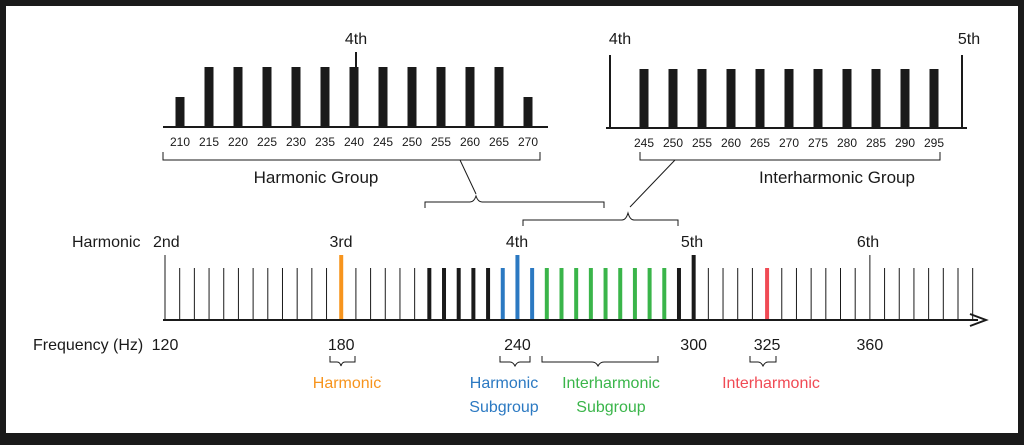 This screenshot has width=1024, height=445. Describe the element at coordinates (763, 362) in the screenshot. I see `interharmonic-brace` at that location.